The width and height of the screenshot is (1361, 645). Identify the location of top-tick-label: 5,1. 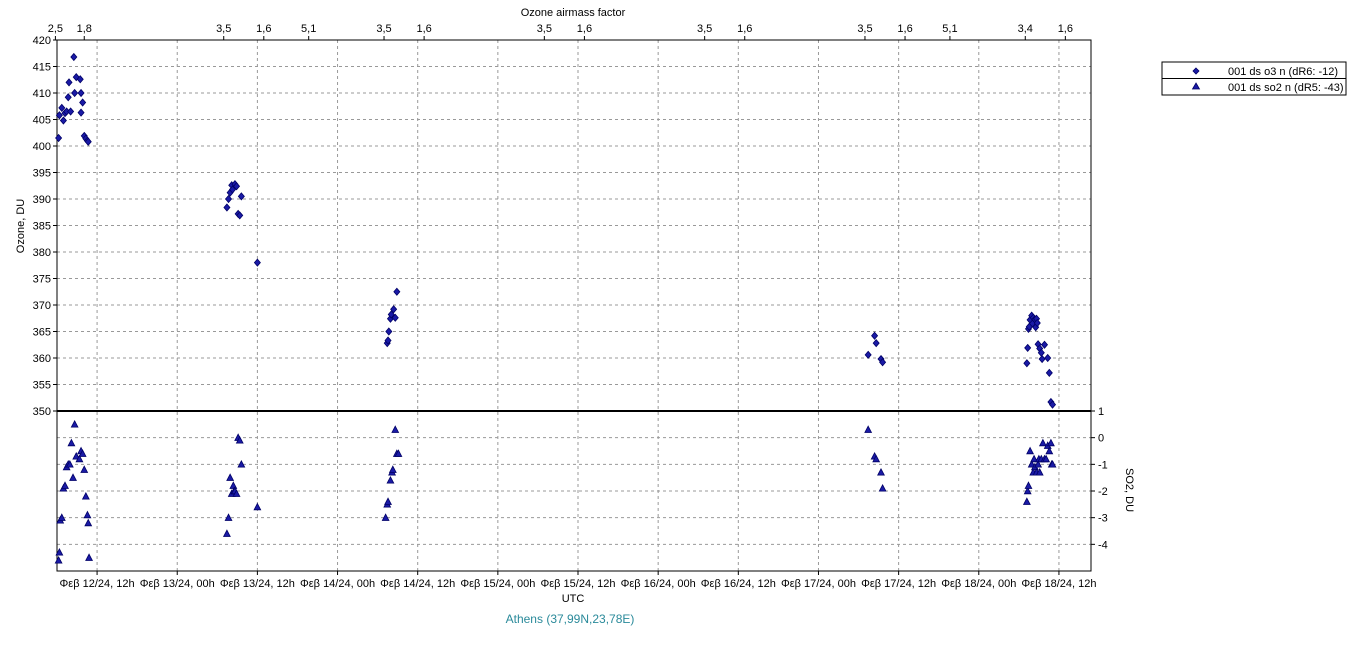
(308, 29).